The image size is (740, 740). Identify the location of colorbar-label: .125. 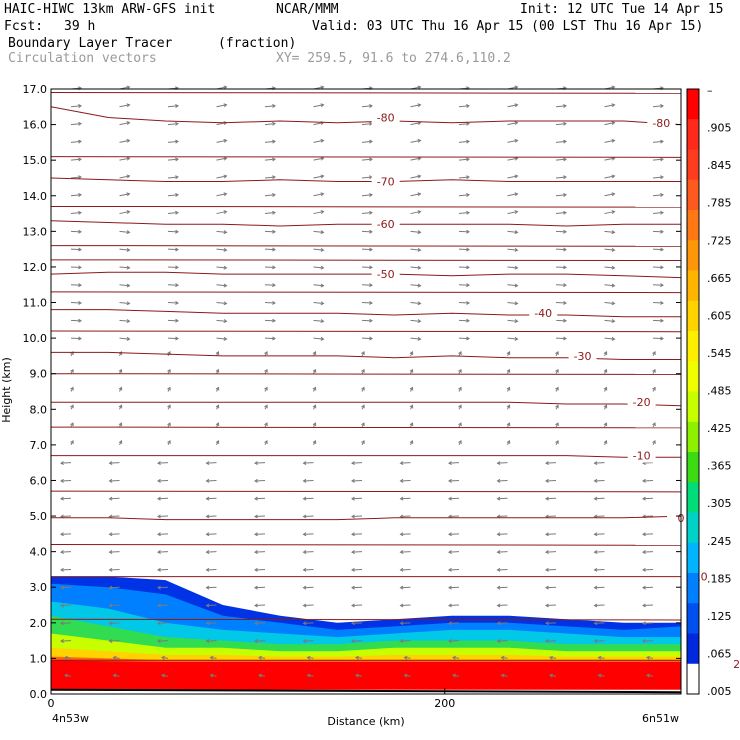
(719, 616).